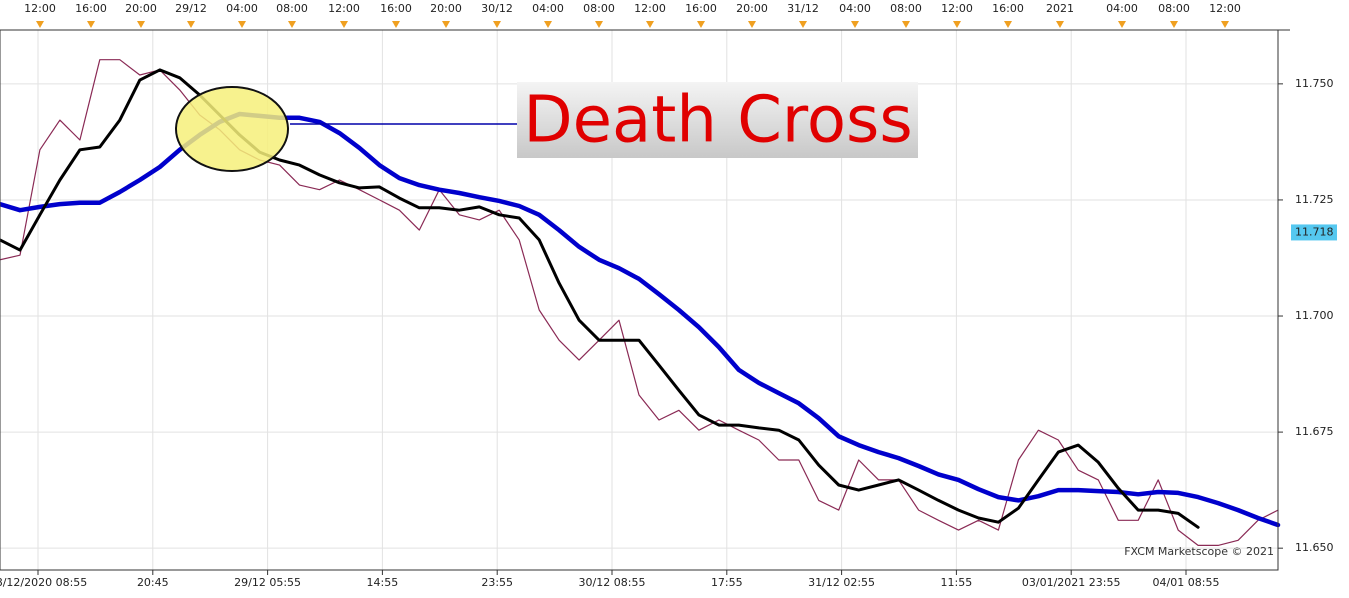 This screenshot has width=1349, height=598. I want to click on y-tick-label: 11.650, so click(1314, 547).